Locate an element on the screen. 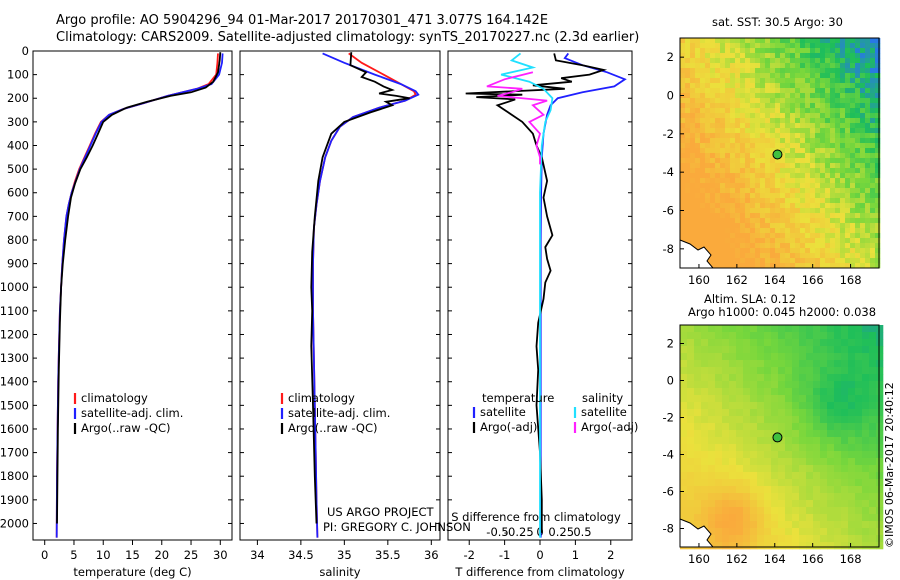 The image size is (900, 580). depth-tick-label: 1300 is located at coordinates (14, 358).